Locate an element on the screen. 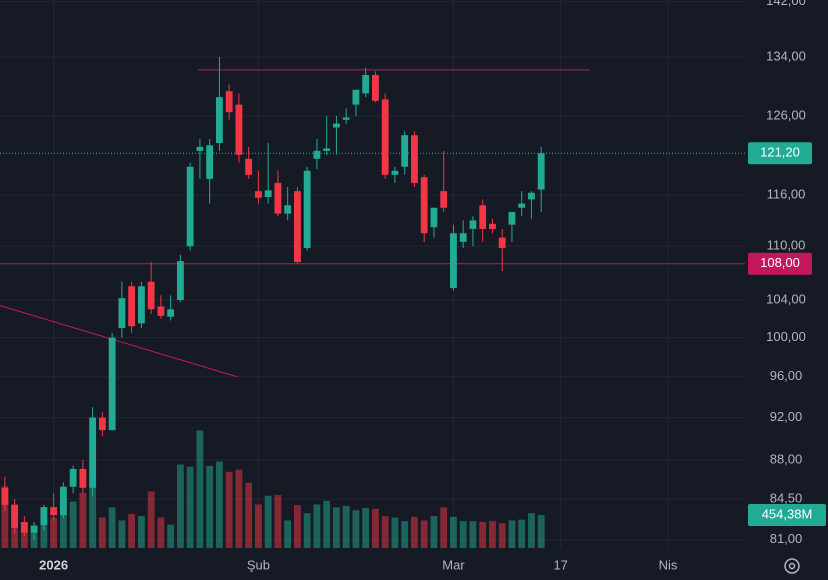  y-tick-label: 92,00 is located at coordinates (786, 416).